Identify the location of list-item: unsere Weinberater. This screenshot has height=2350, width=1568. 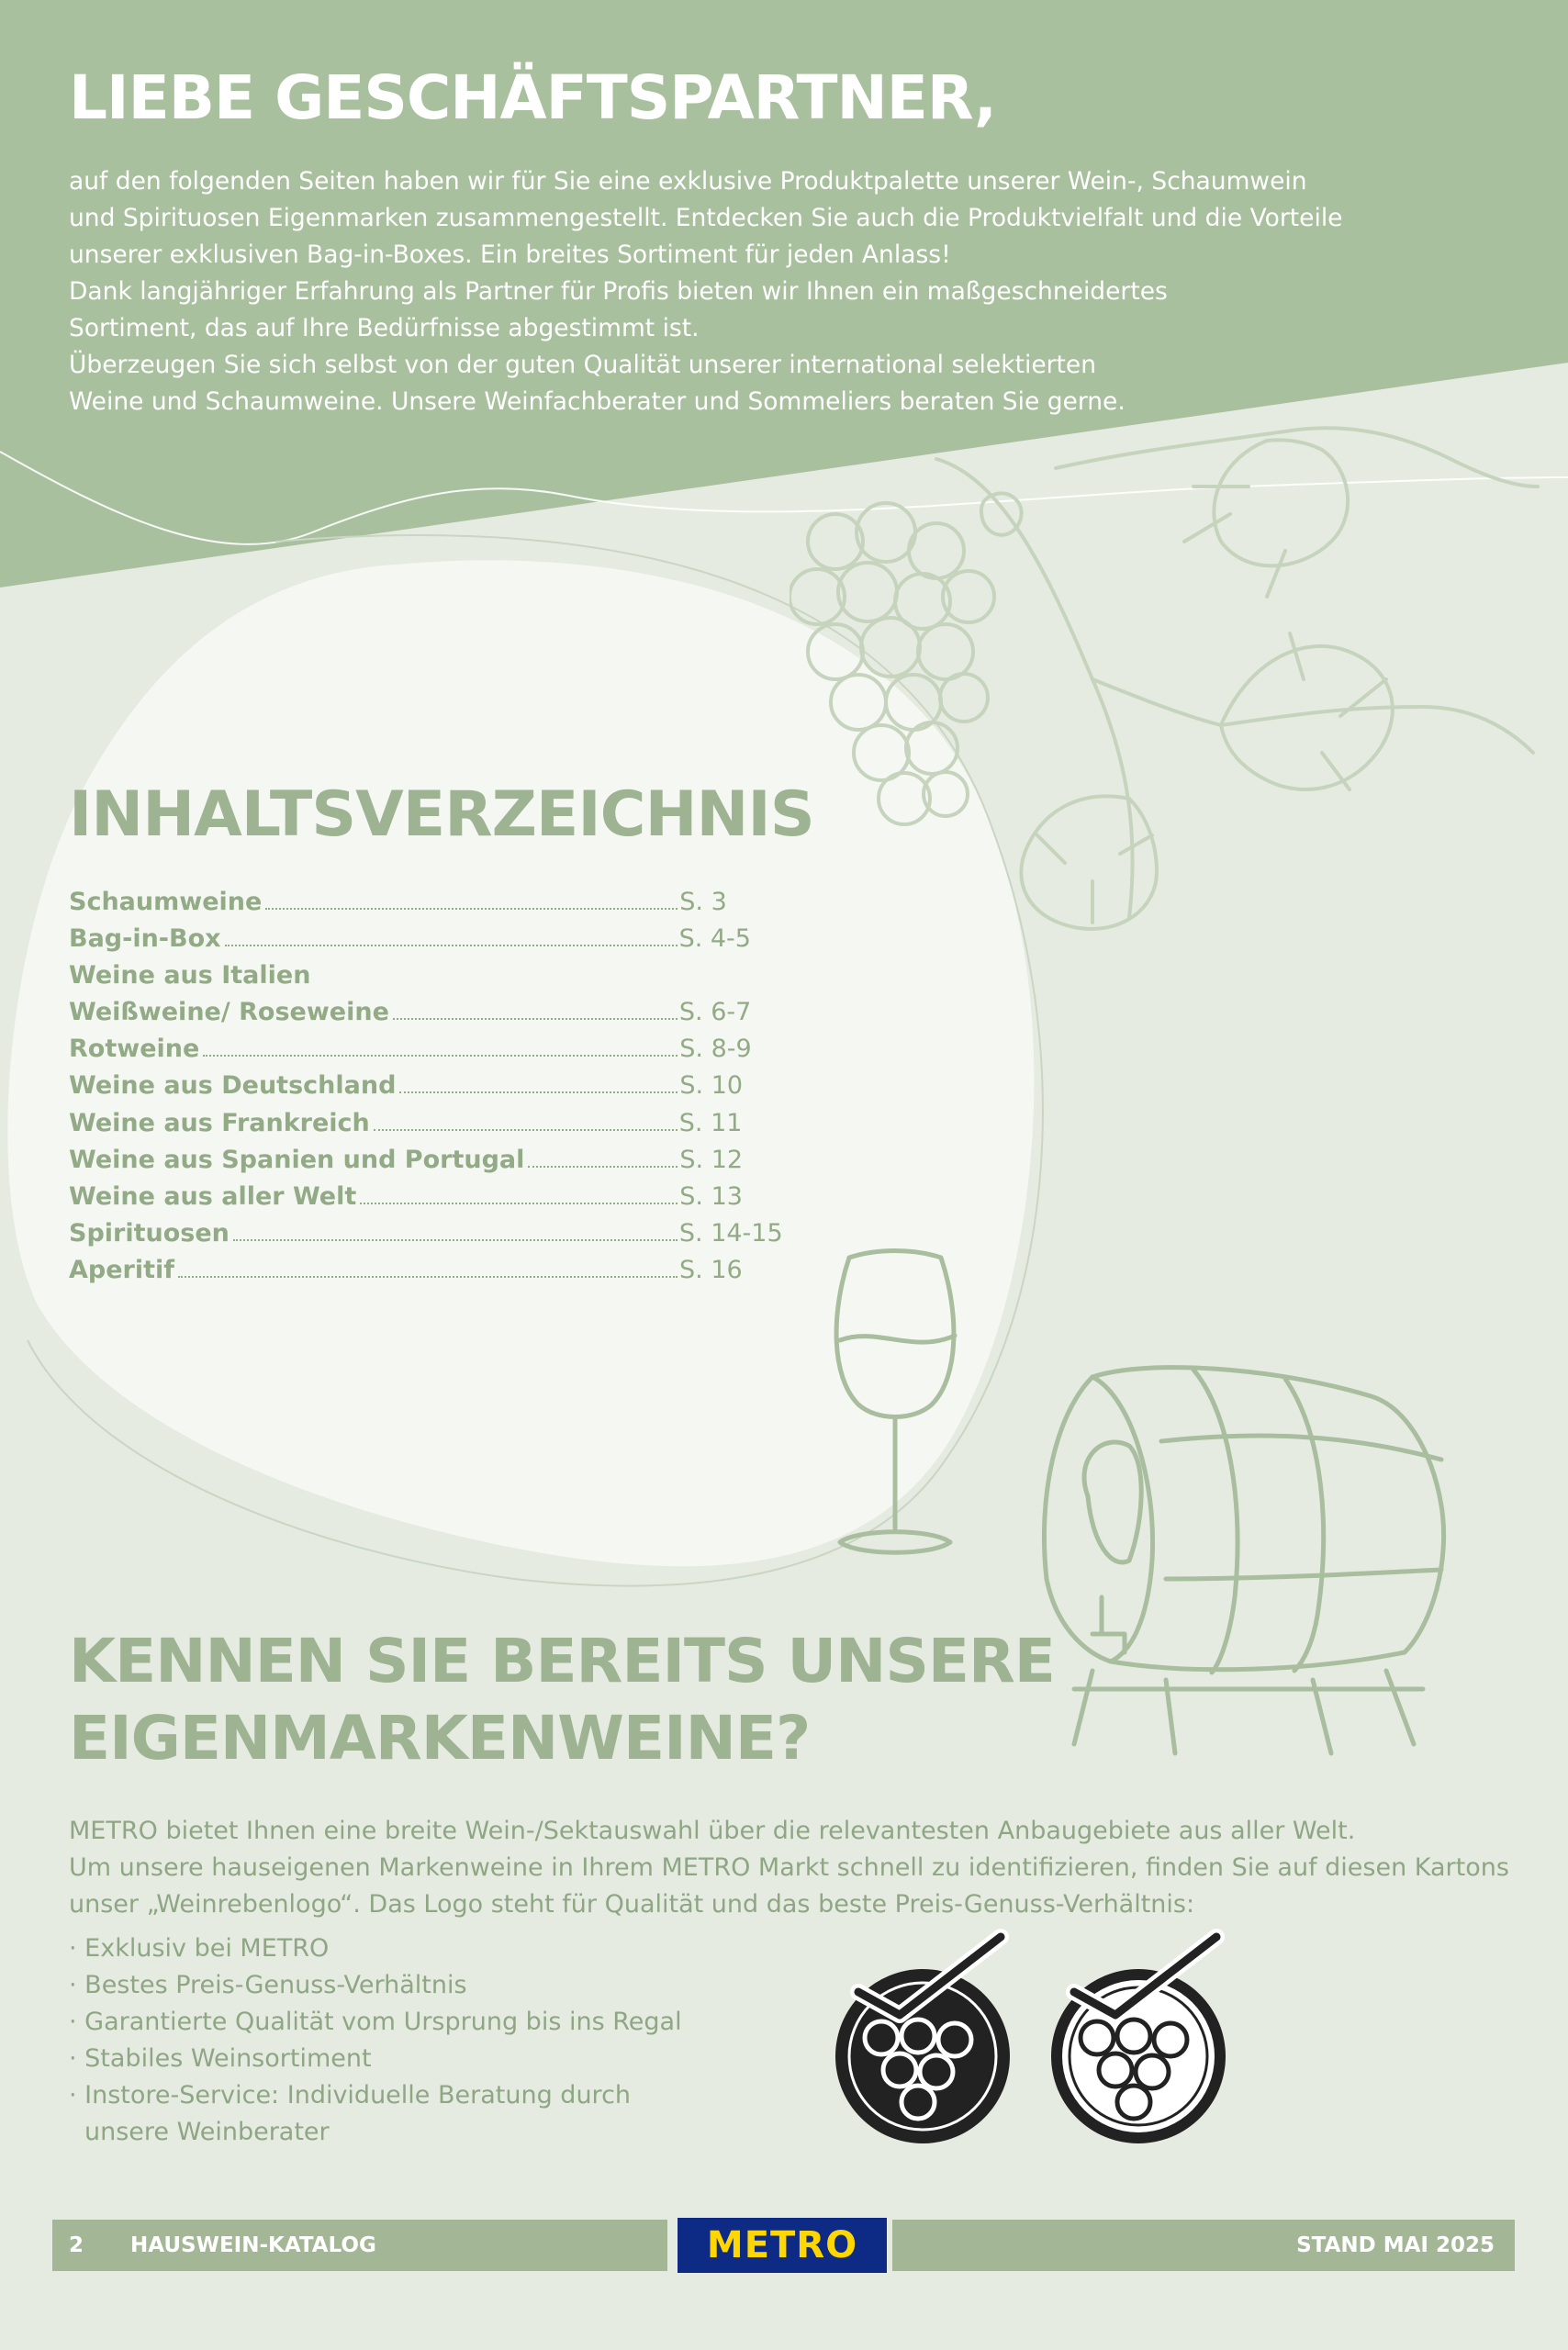
(207, 2132).